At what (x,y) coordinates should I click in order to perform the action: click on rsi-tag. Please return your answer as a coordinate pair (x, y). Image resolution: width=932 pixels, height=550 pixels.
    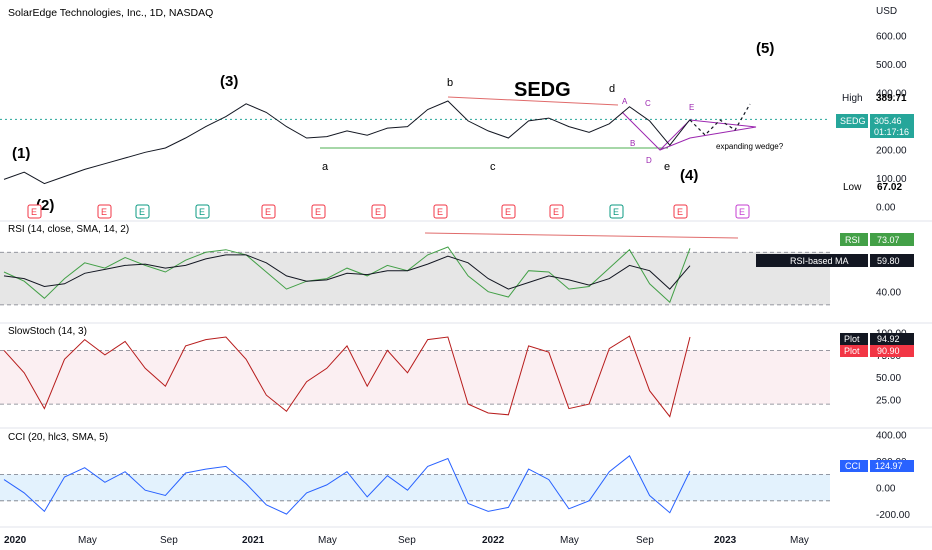
    Looking at the image, I should click on (854, 239).